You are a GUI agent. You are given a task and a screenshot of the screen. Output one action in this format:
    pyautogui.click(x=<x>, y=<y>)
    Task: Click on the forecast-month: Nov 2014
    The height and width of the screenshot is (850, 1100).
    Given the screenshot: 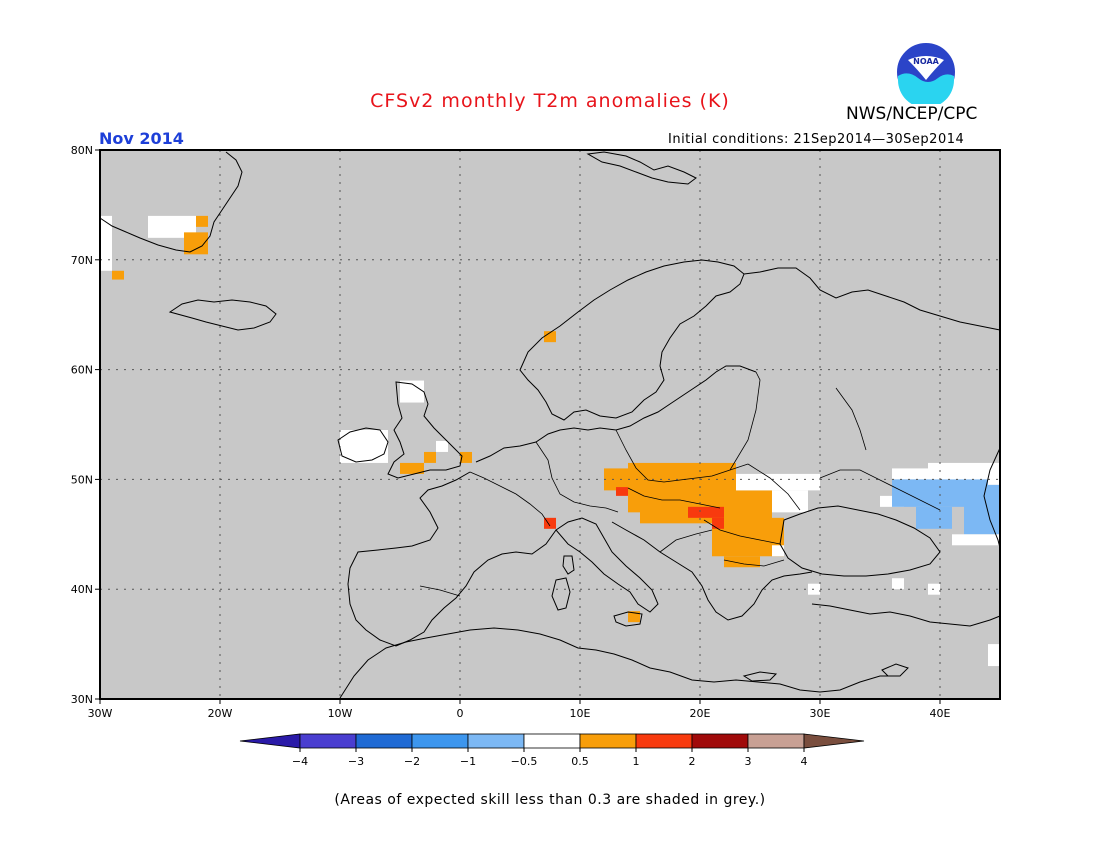 What is the action you would take?
    pyautogui.click(x=141, y=138)
    